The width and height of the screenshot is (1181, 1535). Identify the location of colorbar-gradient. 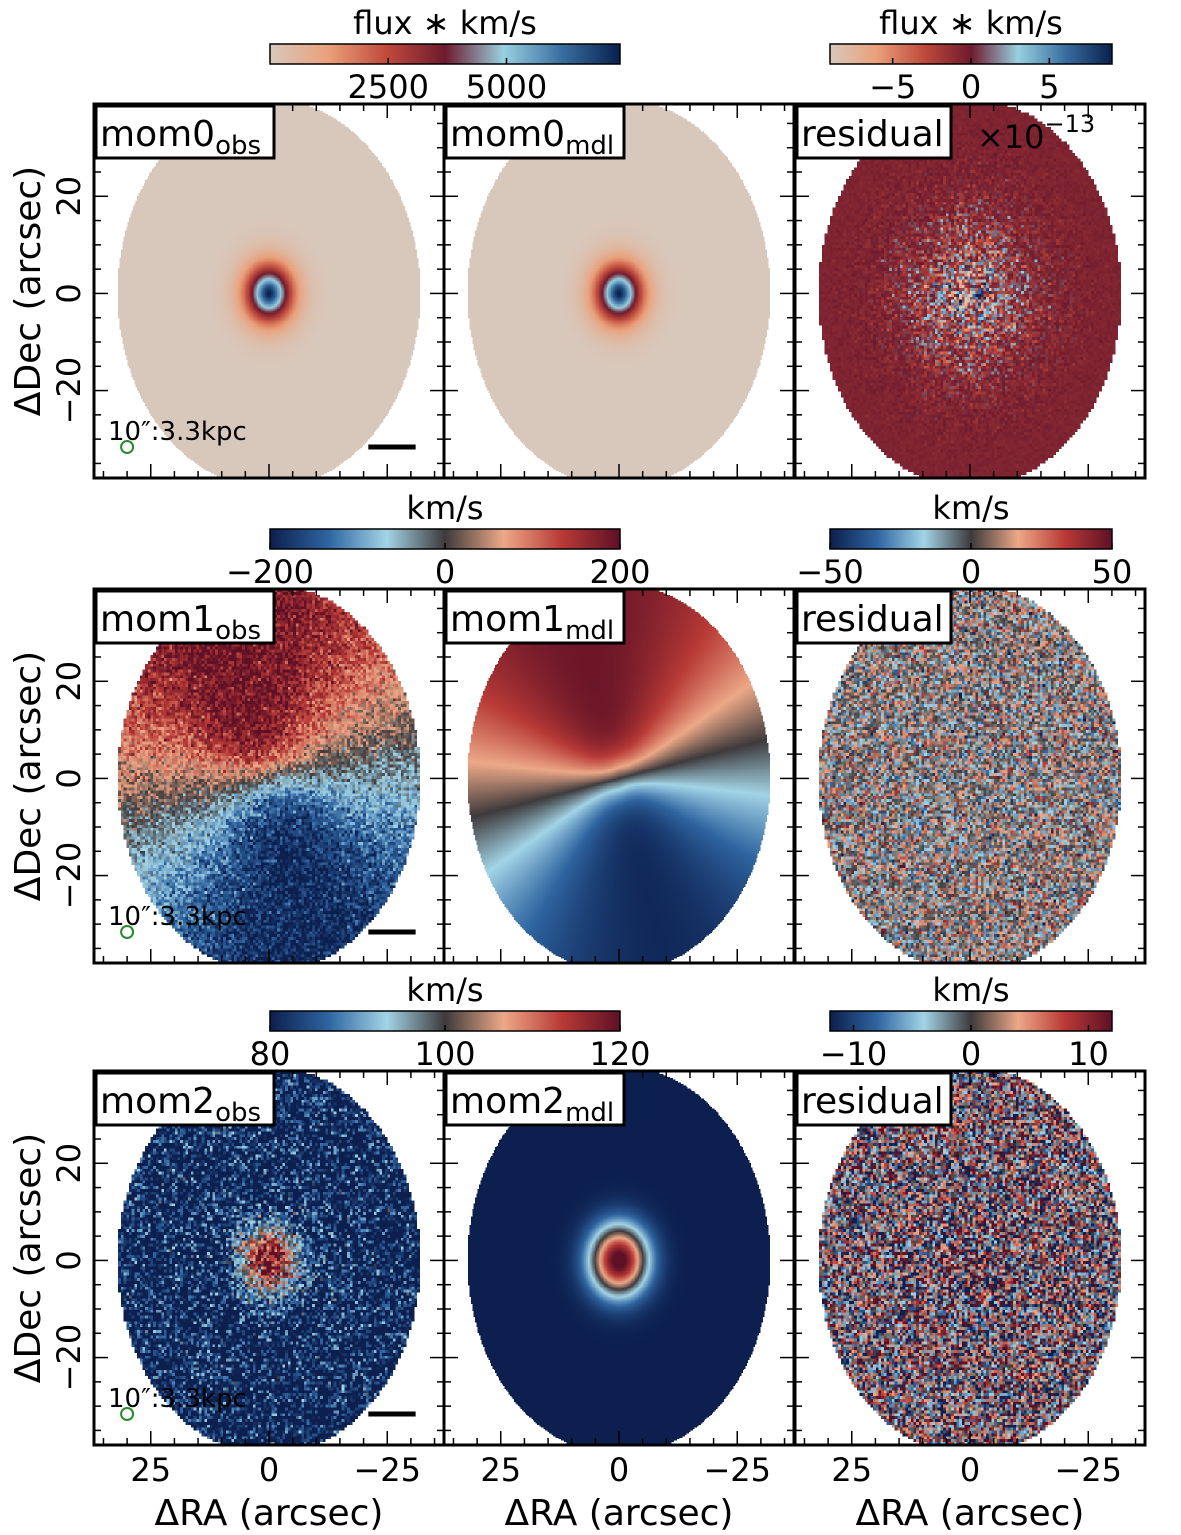
(445, 54).